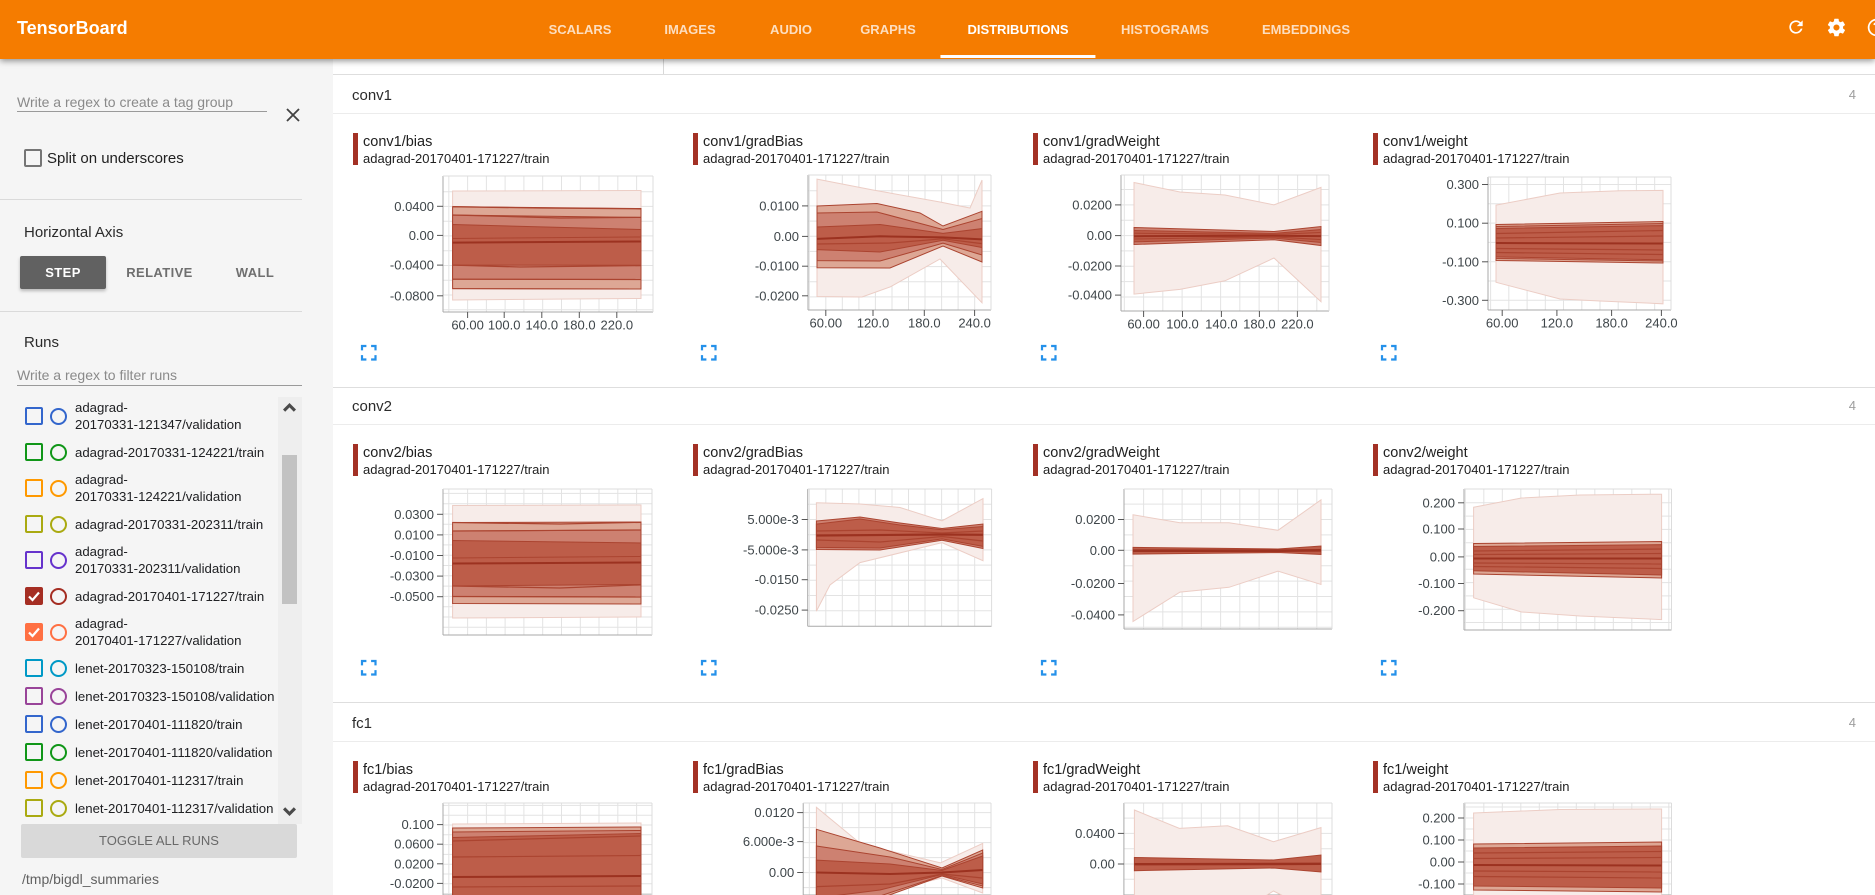 This screenshot has width=1875, height=895. Describe the element at coordinates (412, 576) in the screenshot. I see `svg-text: -0.0300` at that location.